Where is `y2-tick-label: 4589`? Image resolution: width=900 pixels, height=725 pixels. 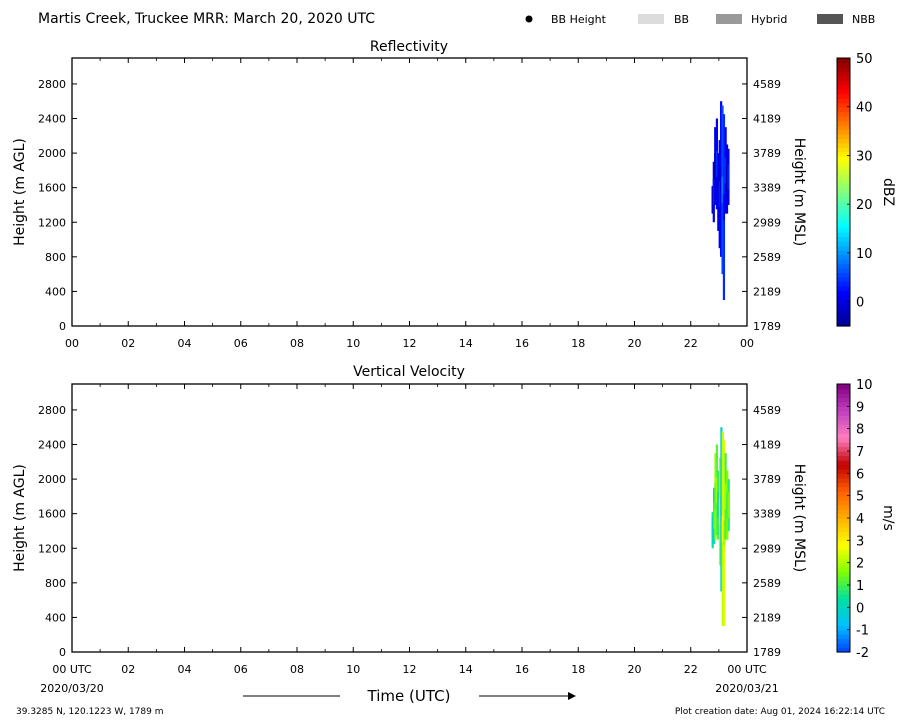
y2-tick-label: 4589 is located at coordinates (767, 410).